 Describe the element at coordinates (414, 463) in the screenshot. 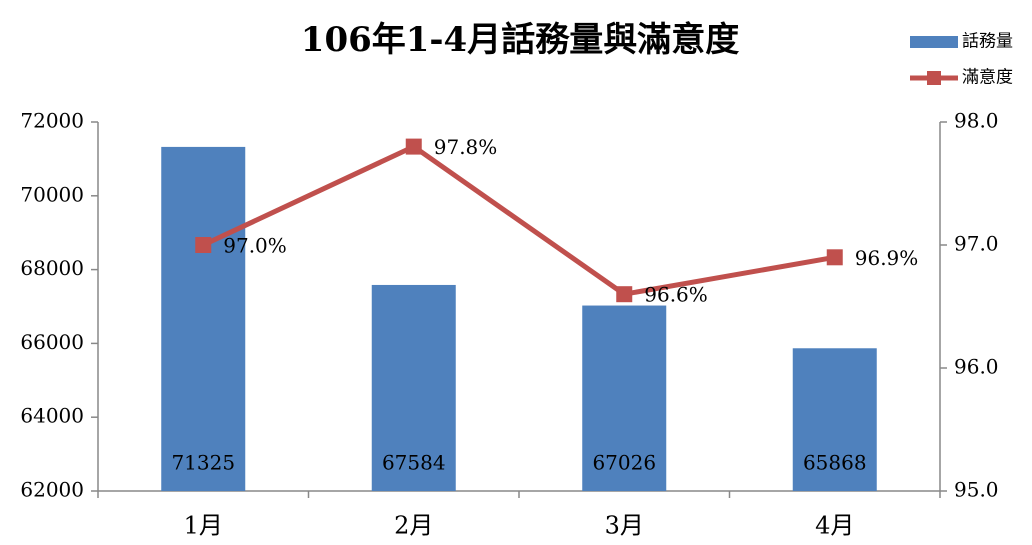

I see `bar-value-label: 67584` at that location.